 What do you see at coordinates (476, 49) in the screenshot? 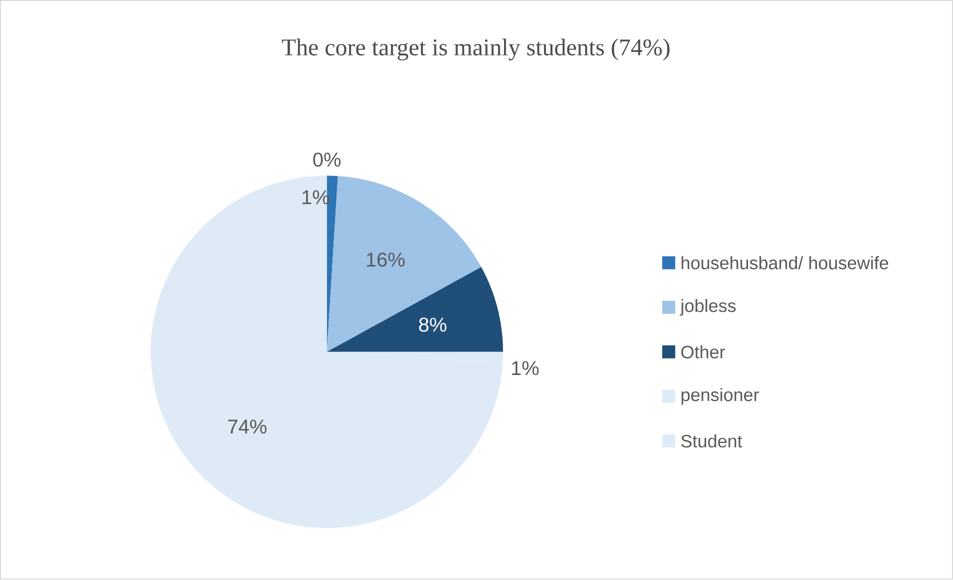
I see `chart-title: The core target is mainly students (74%)` at bounding box center [476, 49].